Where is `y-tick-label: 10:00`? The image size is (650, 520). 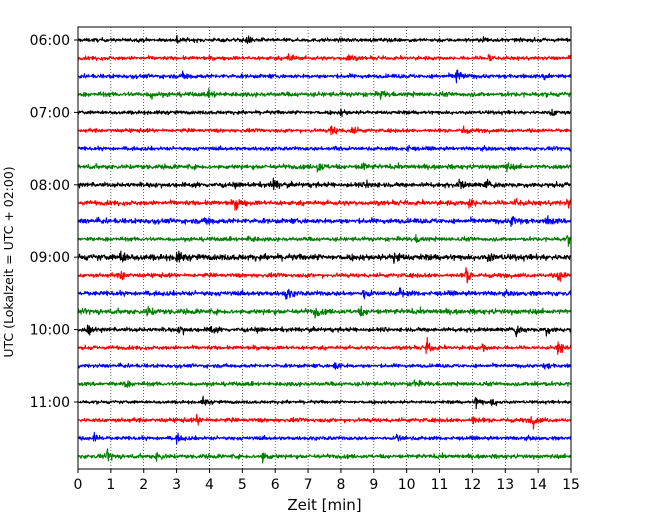
y-tick-label: 10:00 is located at coordinates (50, 331).